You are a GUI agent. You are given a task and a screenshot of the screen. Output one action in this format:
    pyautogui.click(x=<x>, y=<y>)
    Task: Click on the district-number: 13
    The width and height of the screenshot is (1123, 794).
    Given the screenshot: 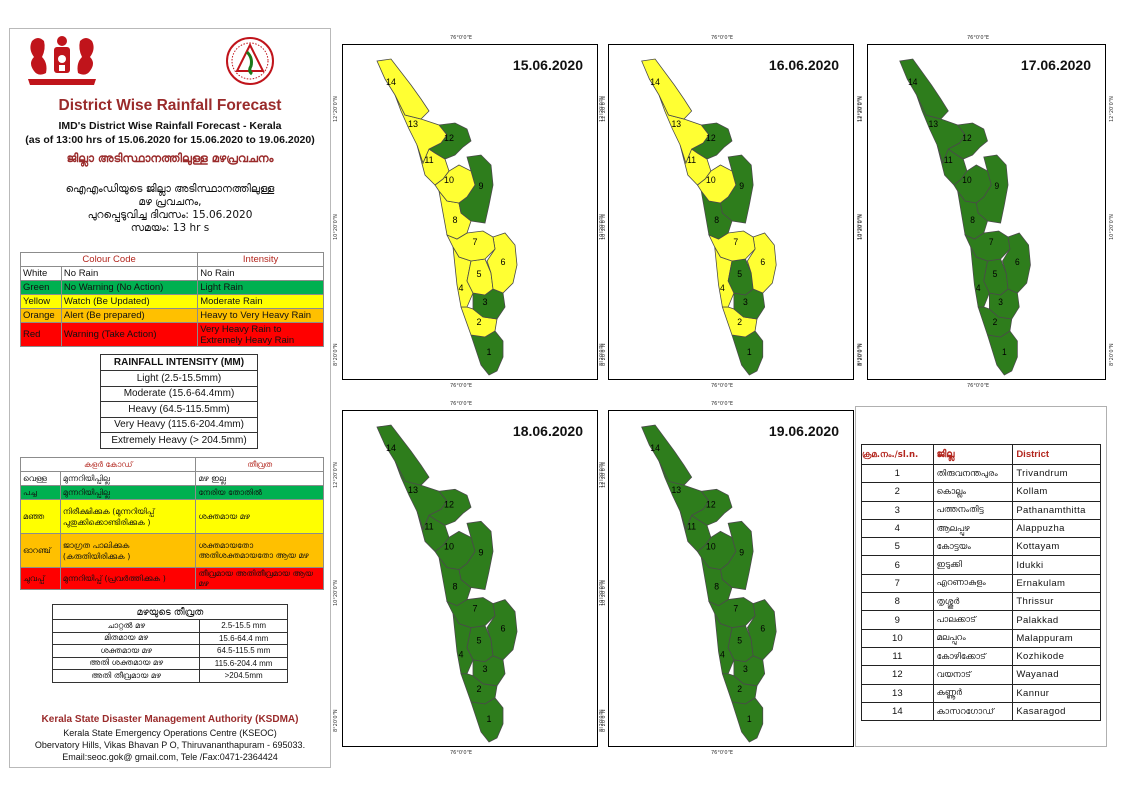 What is the action you would take?
    pyautogui.click(x=897, y=693)
    